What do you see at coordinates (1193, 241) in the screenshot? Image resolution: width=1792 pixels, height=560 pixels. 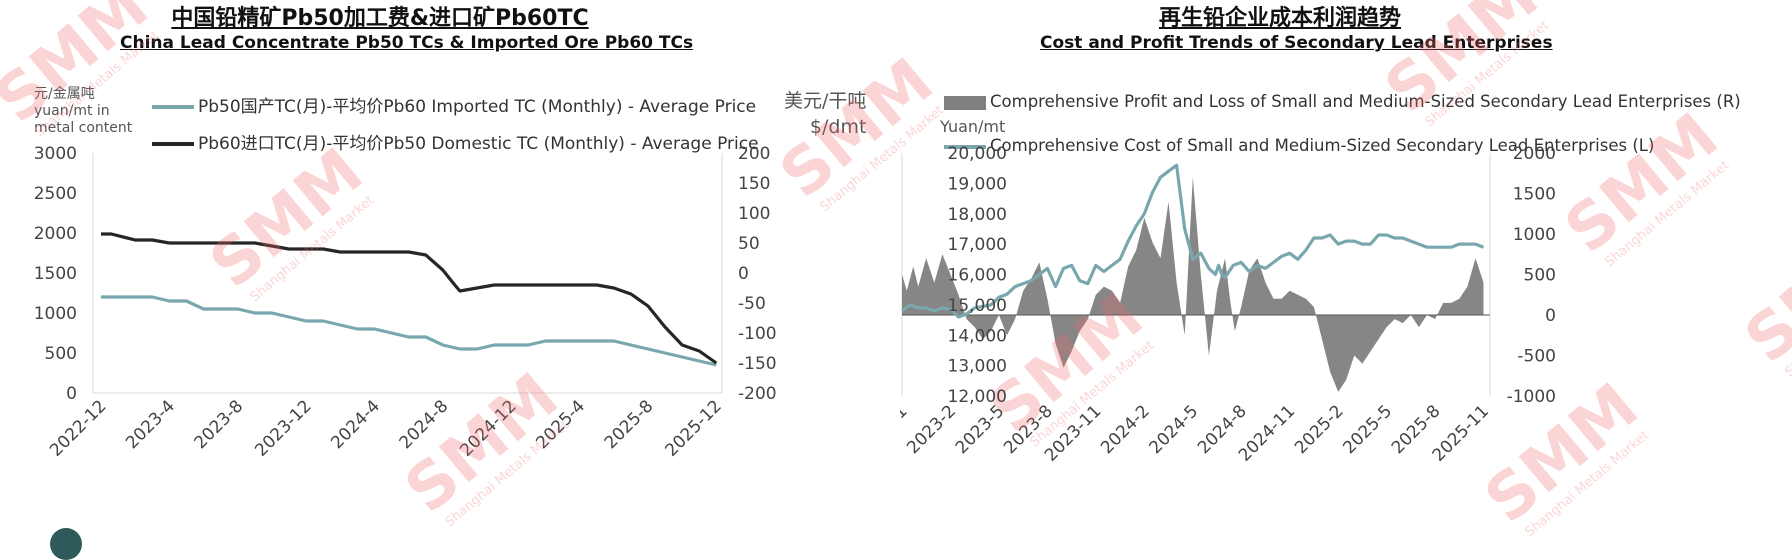 I see `series-line-cost` at bounding box center [1193, 241].